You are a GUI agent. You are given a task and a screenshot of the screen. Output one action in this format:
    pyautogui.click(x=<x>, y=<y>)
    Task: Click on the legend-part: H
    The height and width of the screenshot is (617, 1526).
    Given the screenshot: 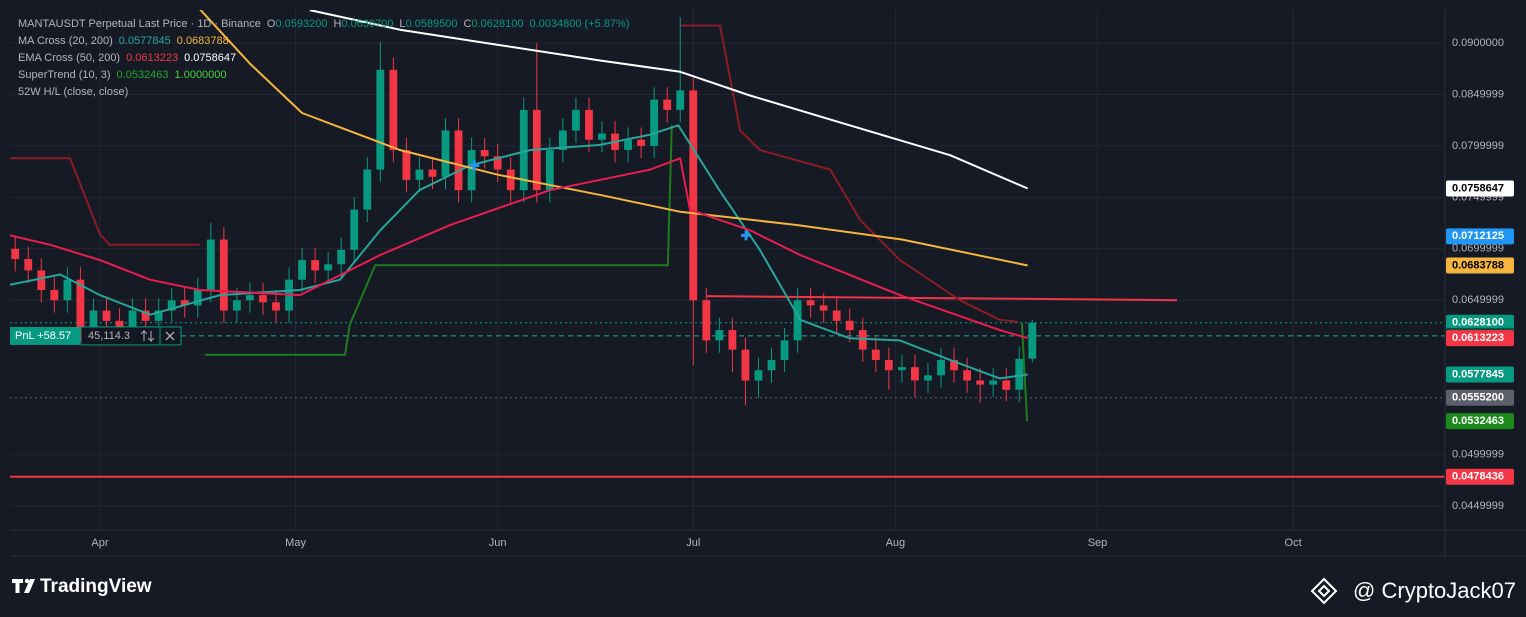 What is the action you would take?
    pyautogui.click(x=337, y=24)
    